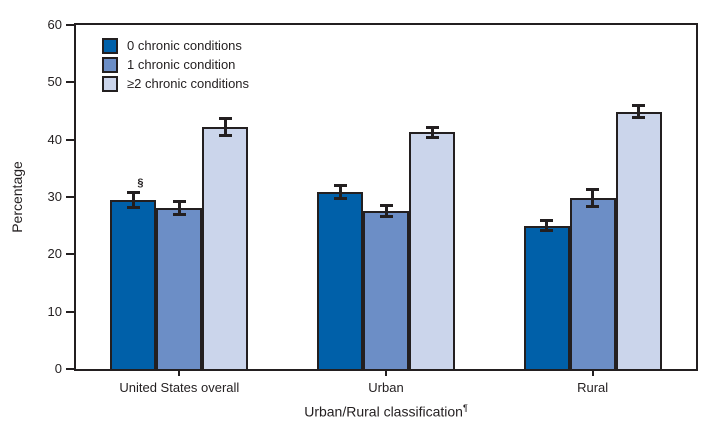  I want to click on y-tick-label: 20, so click(54, 254).